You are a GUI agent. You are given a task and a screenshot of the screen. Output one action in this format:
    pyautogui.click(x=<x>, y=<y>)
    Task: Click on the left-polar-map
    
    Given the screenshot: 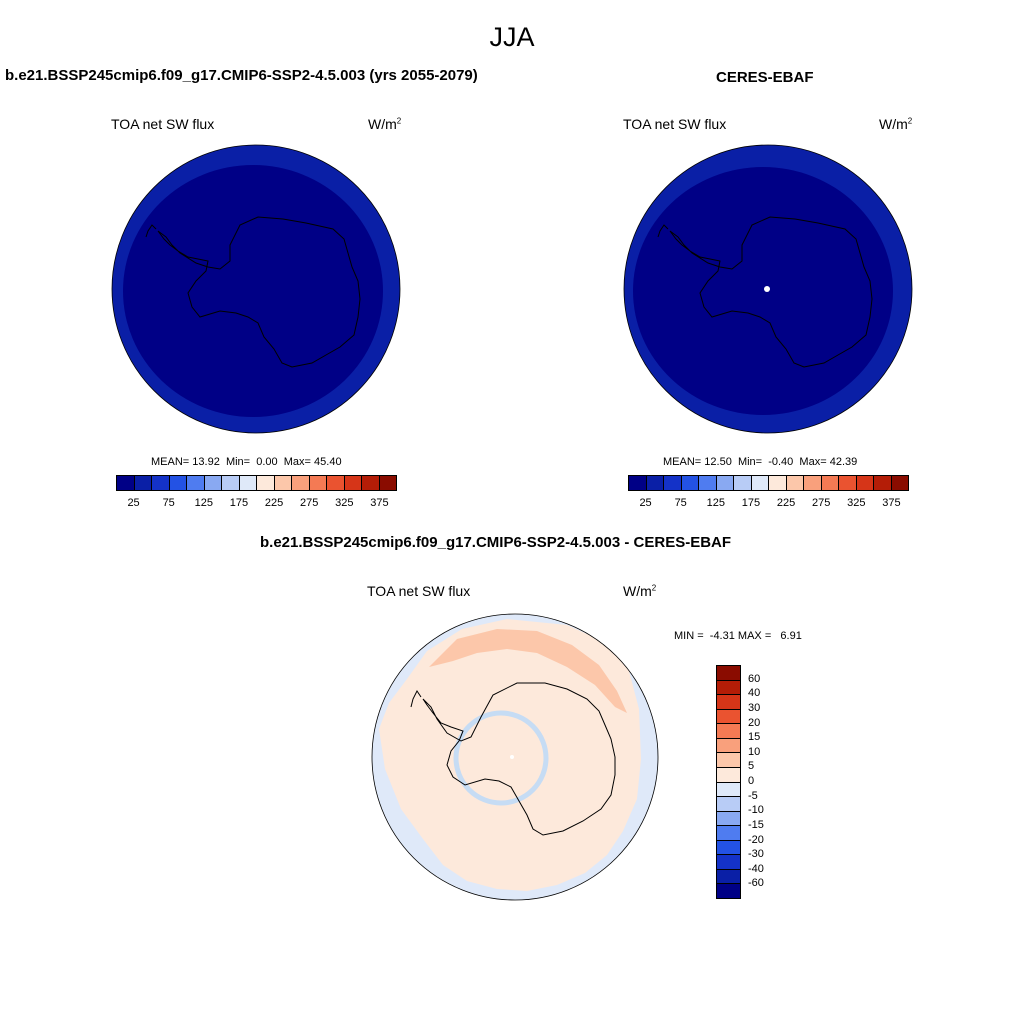 What is the action you would take?
    pyautogui.click(x=256, y=289)
    